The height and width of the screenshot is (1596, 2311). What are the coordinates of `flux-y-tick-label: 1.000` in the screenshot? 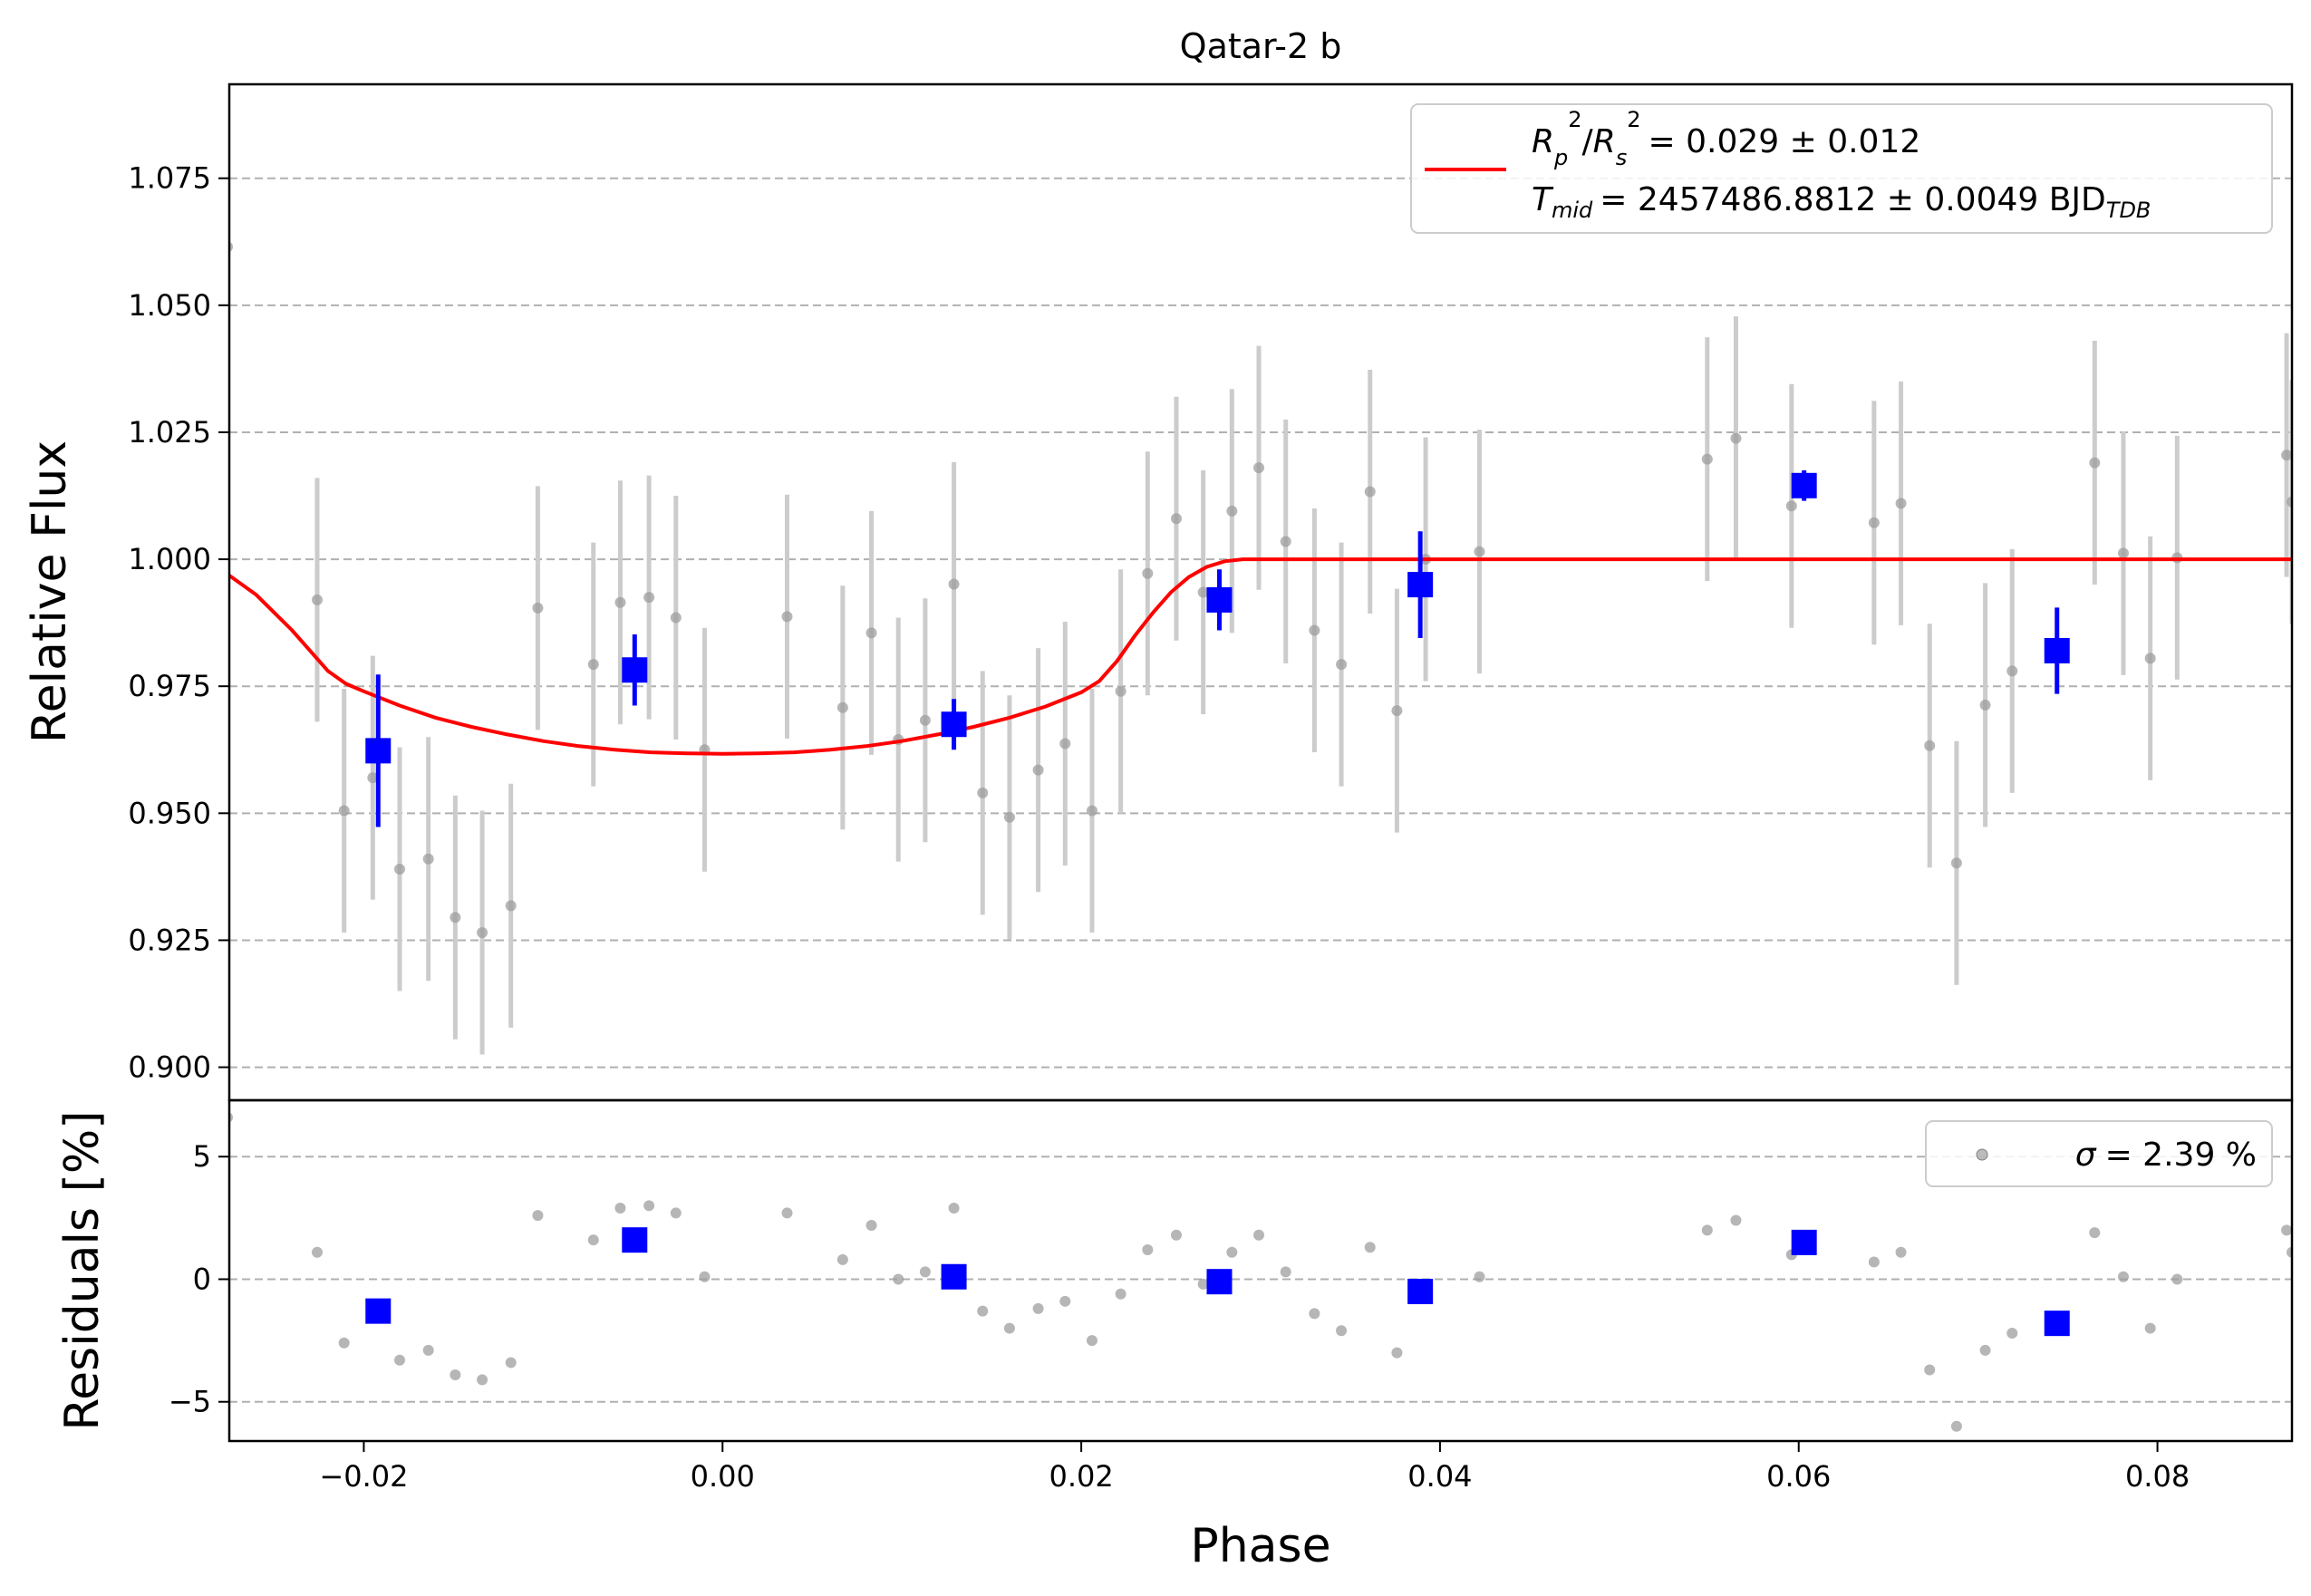 It's located at (169, 559).